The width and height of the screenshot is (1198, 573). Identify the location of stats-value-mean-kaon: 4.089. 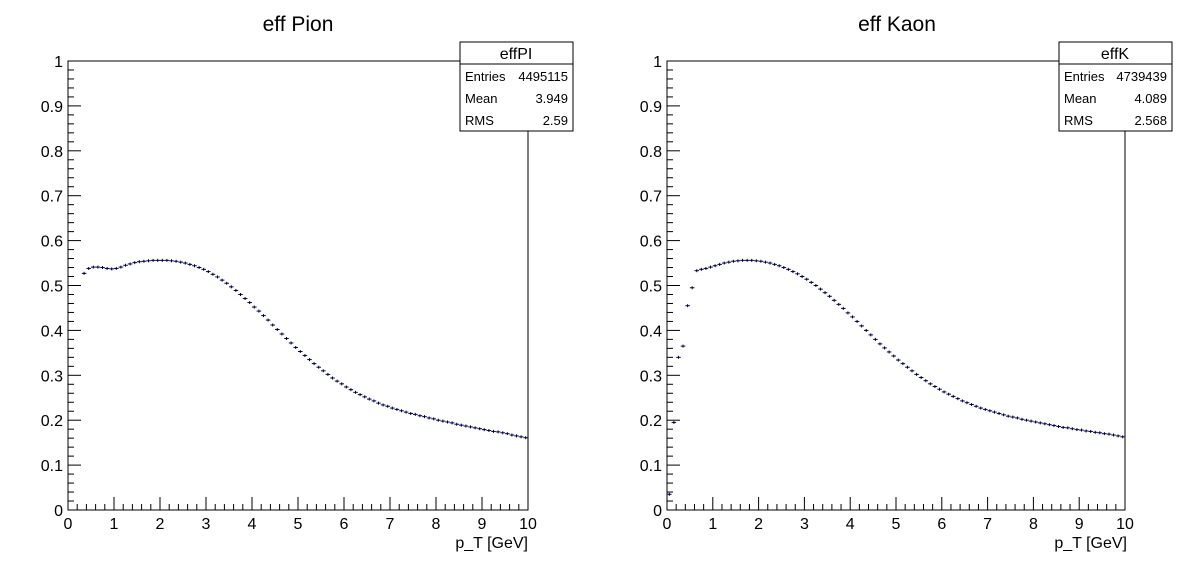
(1150, 98).